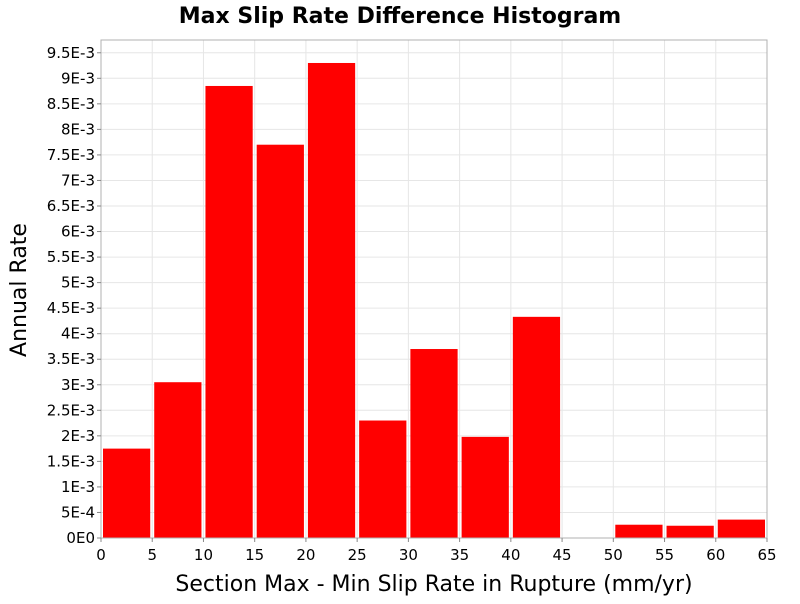  What do you see at coordinates (71, 461) in the screenshot?
I see `y-tick-label: 1.5E-3` at bounding box center [71, 461].